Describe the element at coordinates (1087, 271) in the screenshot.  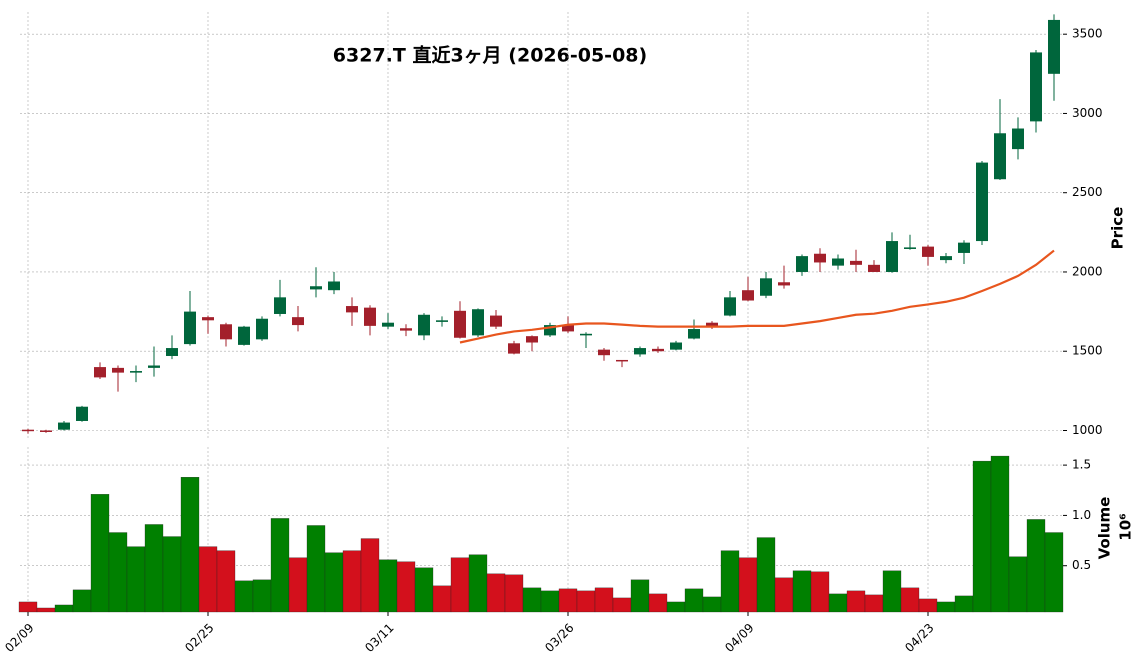
I see `y-tick-label: 2000` at that location.